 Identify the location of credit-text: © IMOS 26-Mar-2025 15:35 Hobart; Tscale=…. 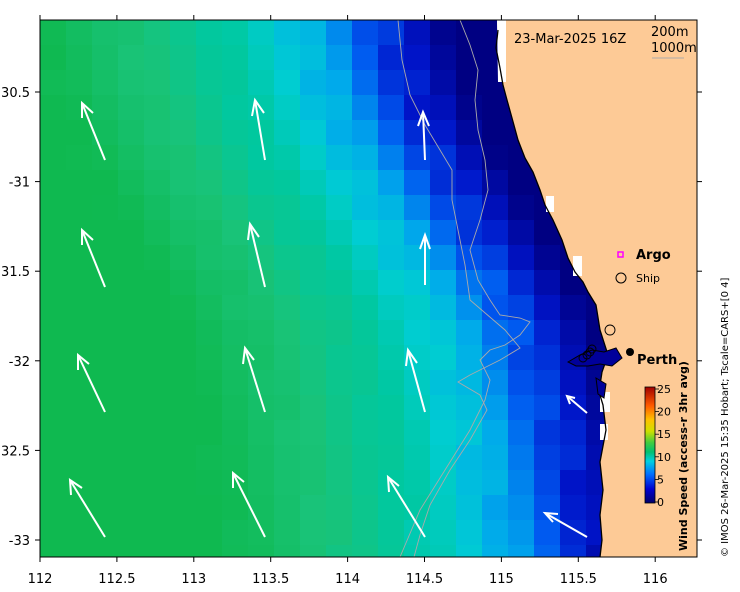
(725, 417).